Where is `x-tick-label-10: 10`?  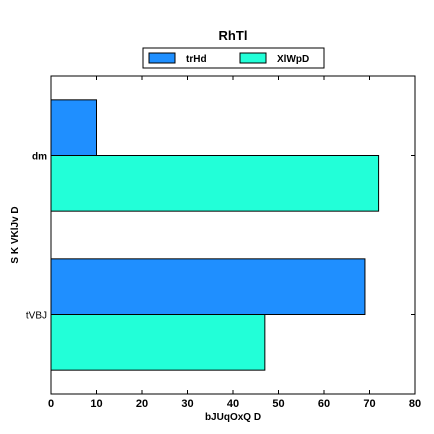
x-tick-label-10: 10 is located at coordinates (96, 404).